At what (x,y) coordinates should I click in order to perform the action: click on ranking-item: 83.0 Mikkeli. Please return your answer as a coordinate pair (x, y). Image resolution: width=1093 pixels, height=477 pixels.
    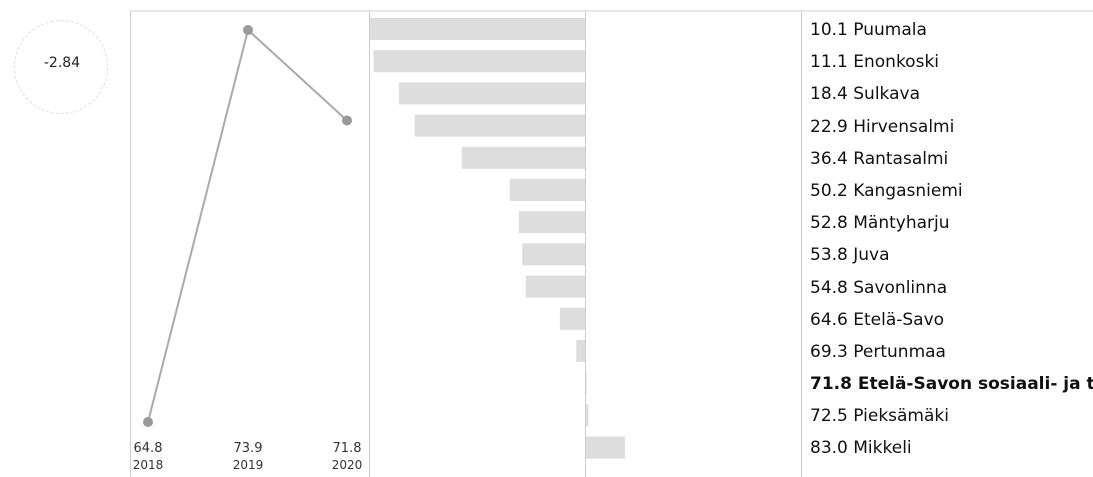
    Looking at the image, I should click on (861, 448).